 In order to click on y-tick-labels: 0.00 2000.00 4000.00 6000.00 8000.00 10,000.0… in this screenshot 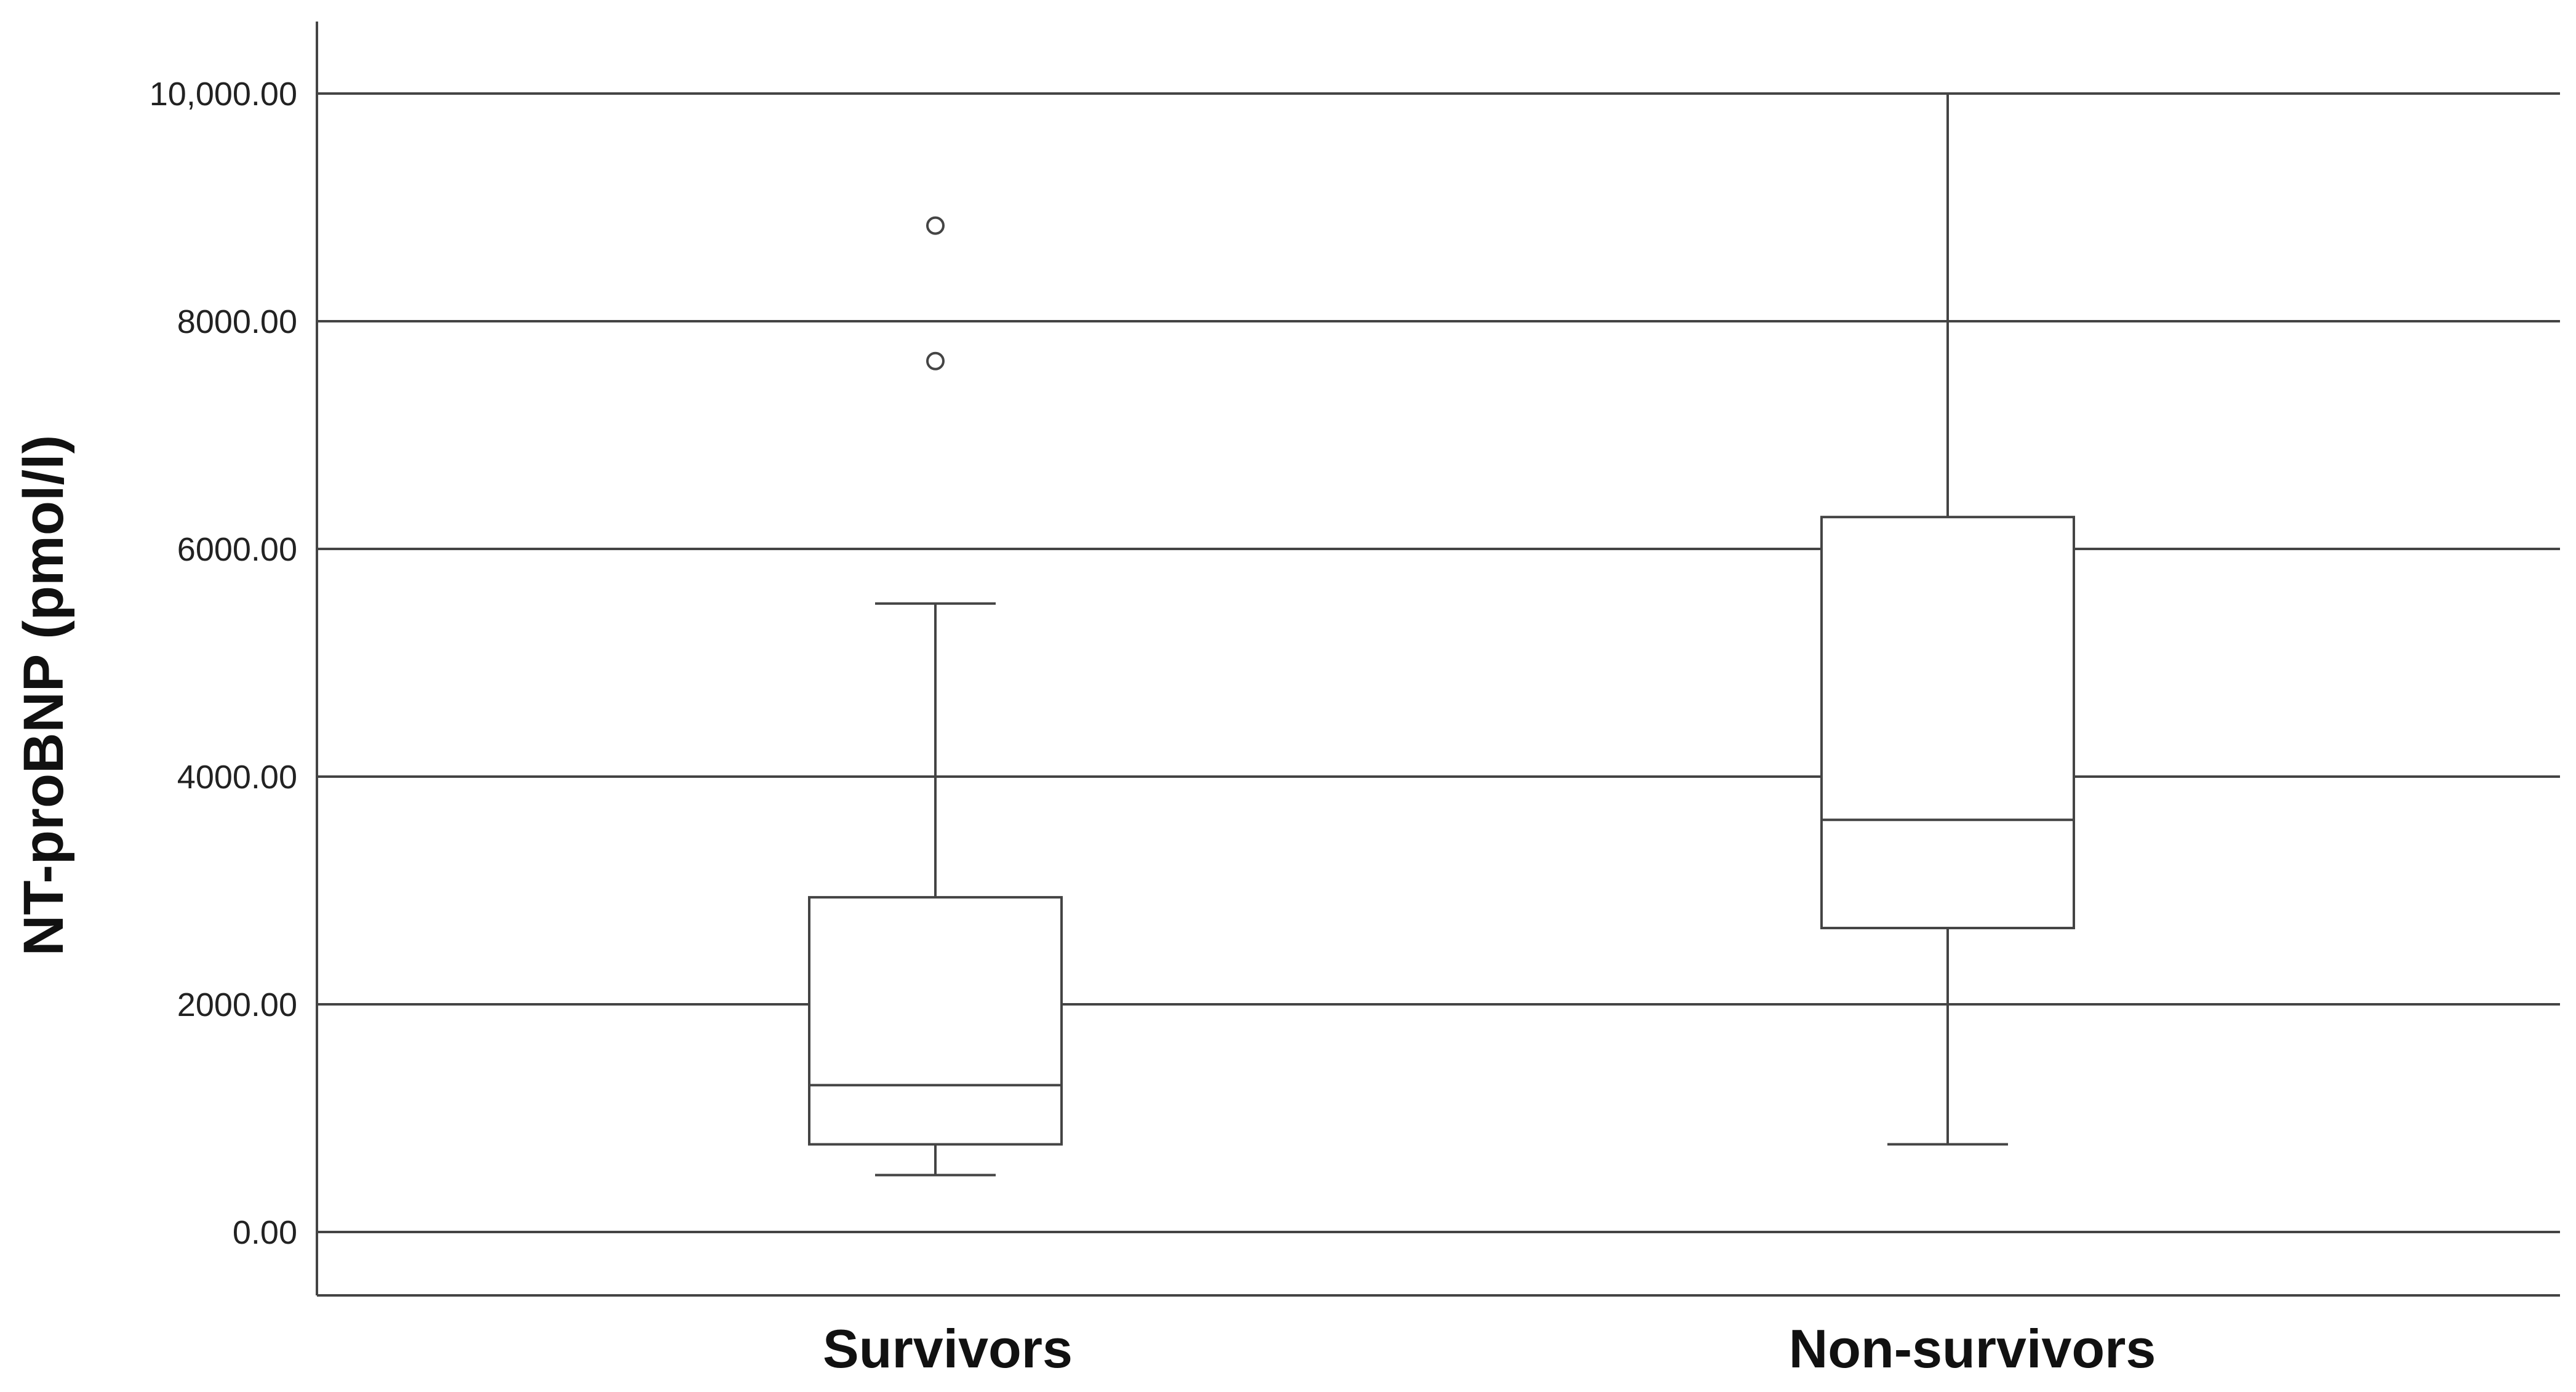, I will do `click(223, 663)`.